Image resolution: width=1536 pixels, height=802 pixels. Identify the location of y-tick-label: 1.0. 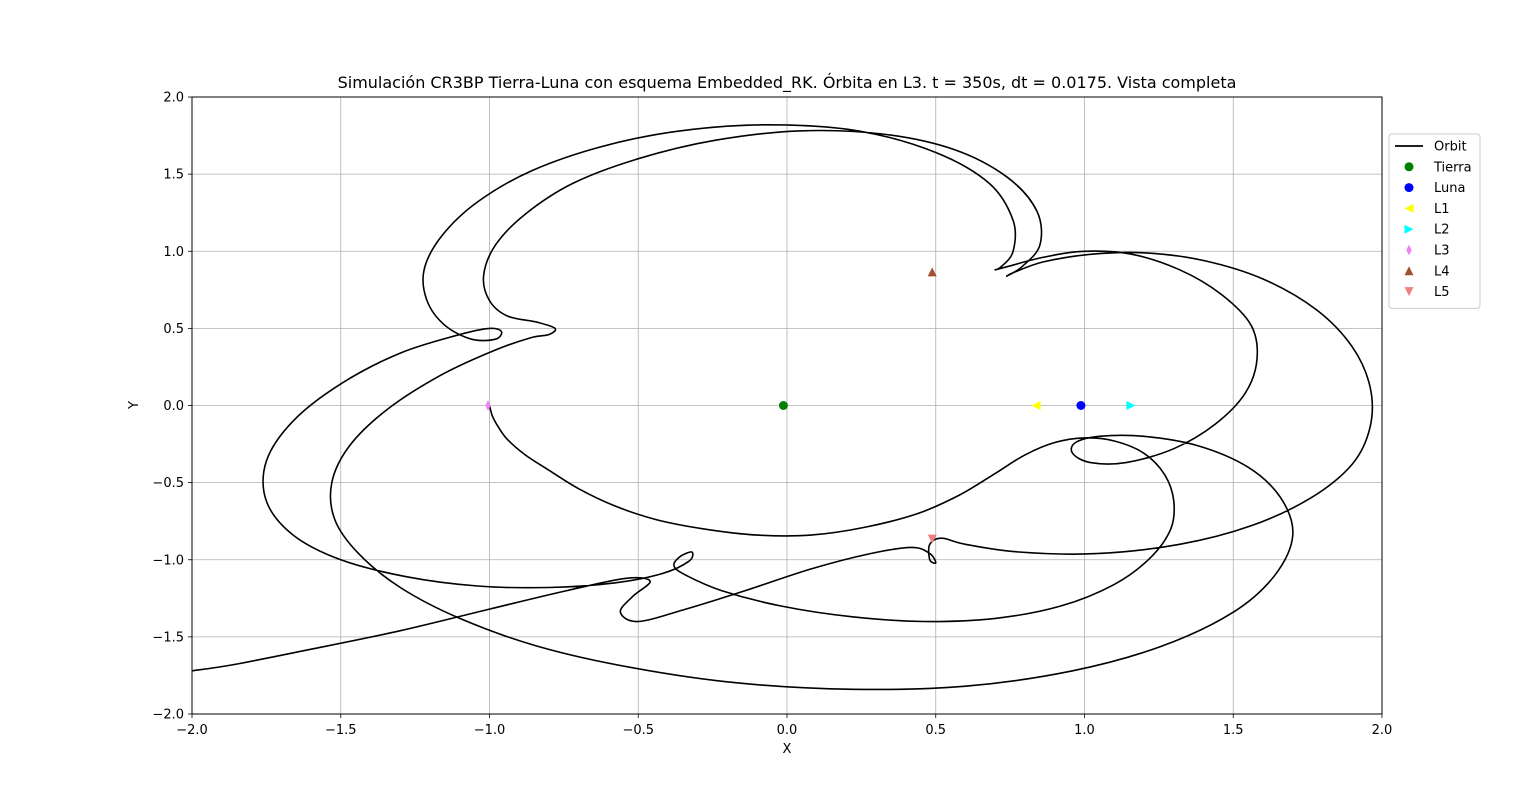
(173, 252).